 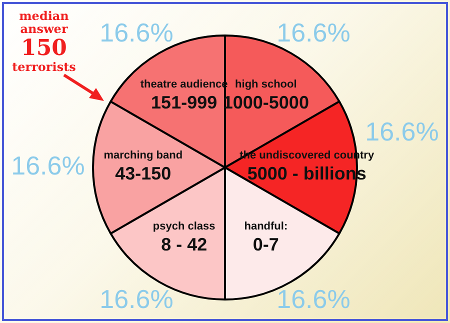 I want to click on slice-label: handful: 0-7, so click(x=266, y=237).